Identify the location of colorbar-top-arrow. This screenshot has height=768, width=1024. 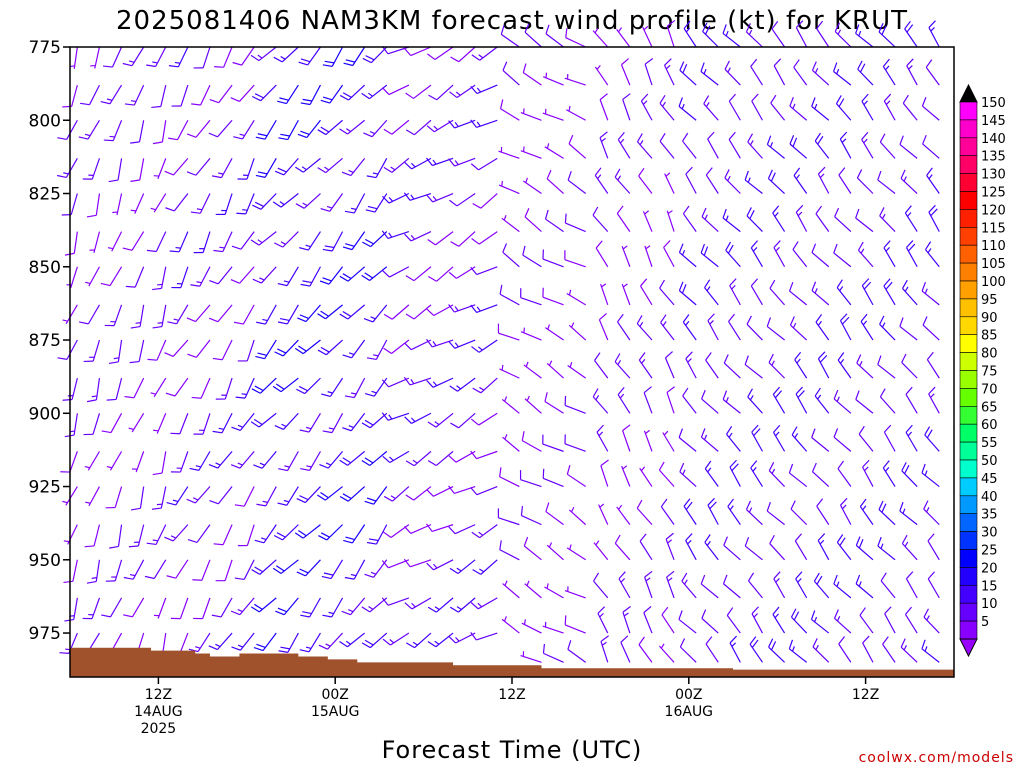
(968, 93).